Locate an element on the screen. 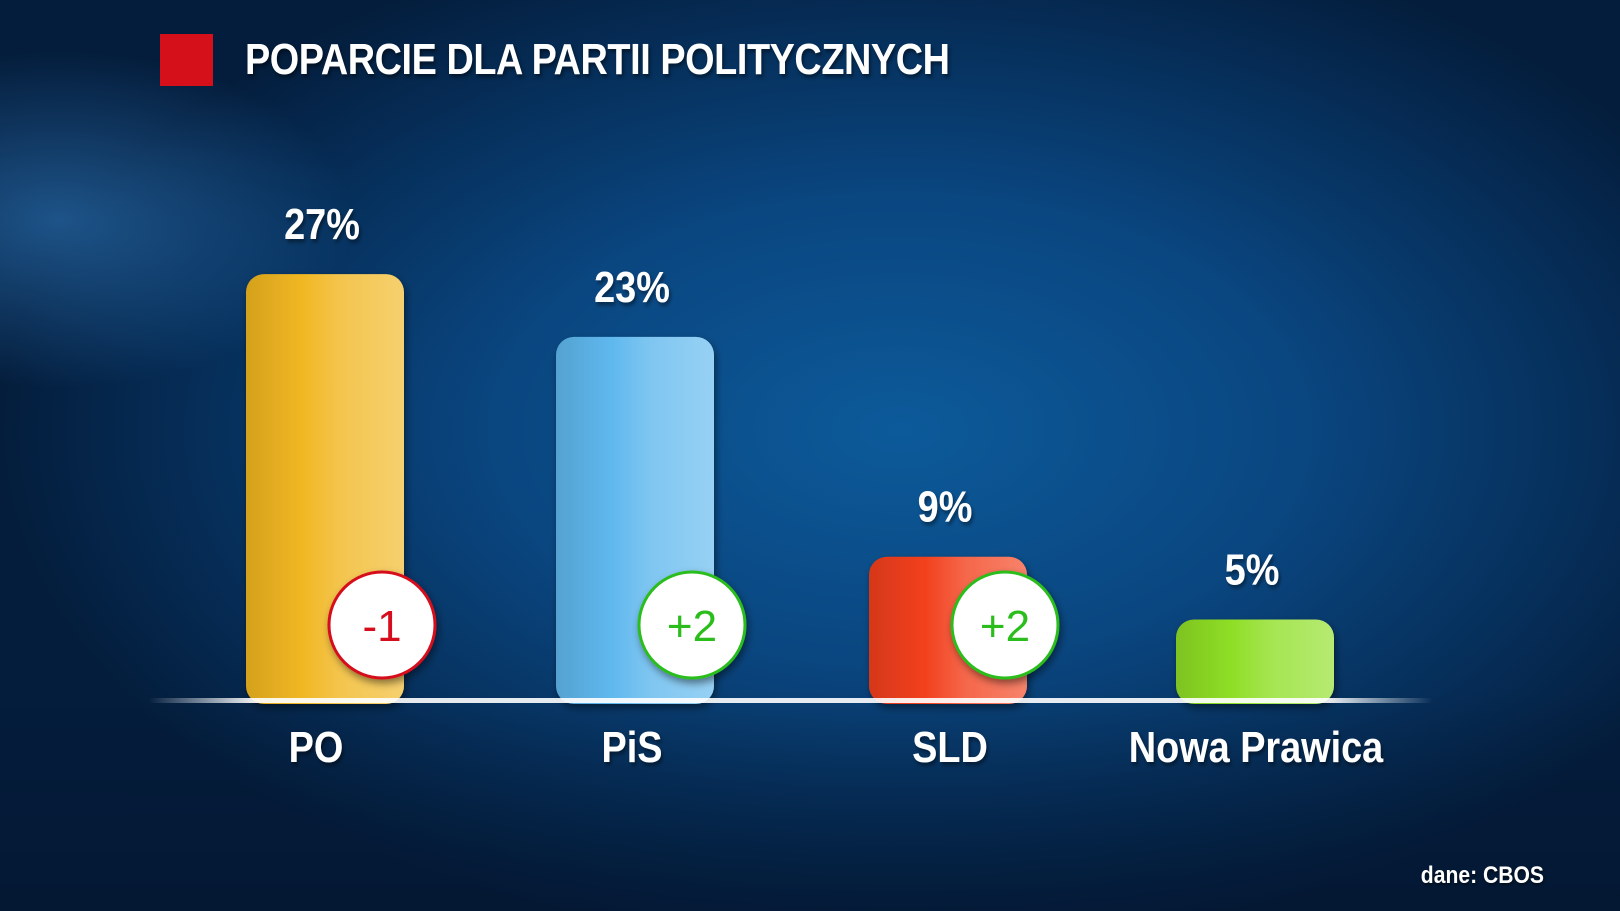 The height and width of the screenshot is (911, 1620). change-badge-text: -1 is located at coordinates (381, 626).